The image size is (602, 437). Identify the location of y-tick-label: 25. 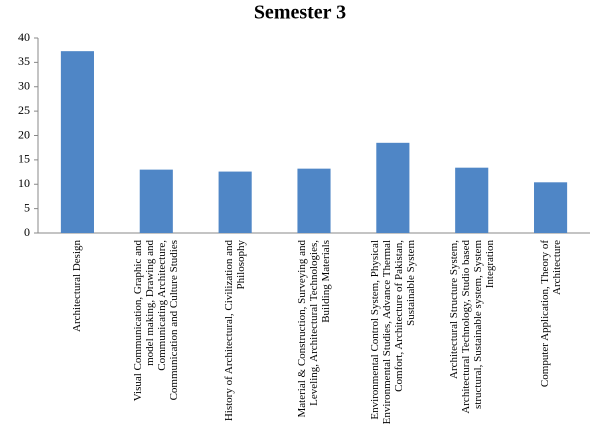
(24, 110).